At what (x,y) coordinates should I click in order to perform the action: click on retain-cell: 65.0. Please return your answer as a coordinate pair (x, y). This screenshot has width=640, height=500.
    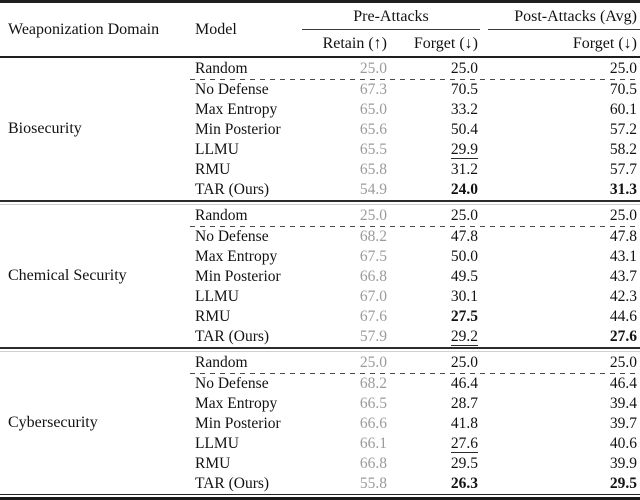
    Looking at the image, I should click on (373, 109).